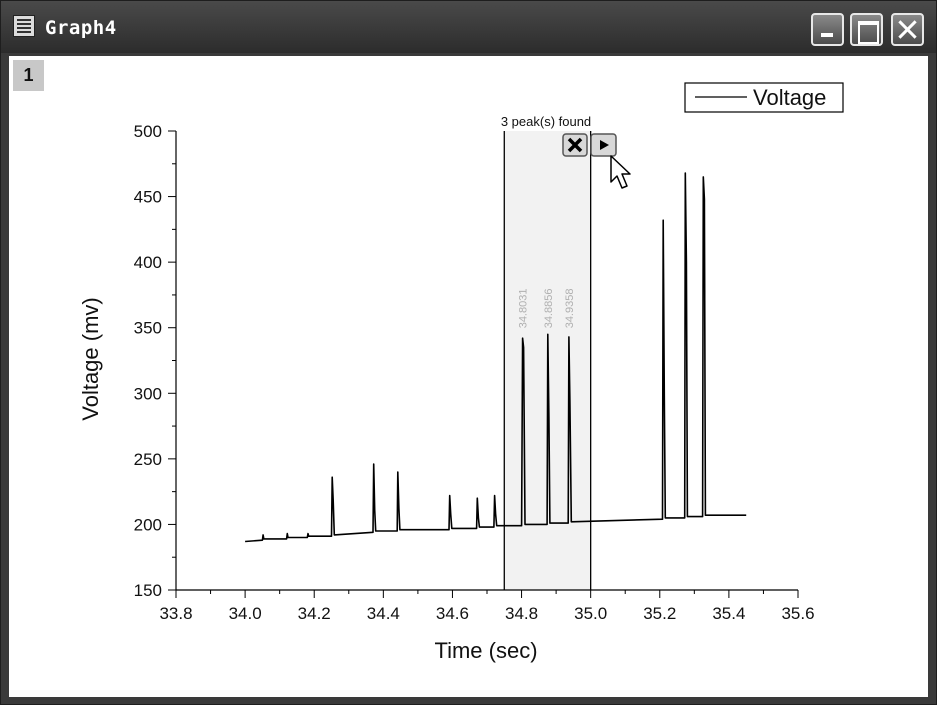 The width and height of the screenshot is (937, 705). What do you see at coordinates (827, 29) in the screenshot?
I see `minimize-button` at bounding box center [827, 29].